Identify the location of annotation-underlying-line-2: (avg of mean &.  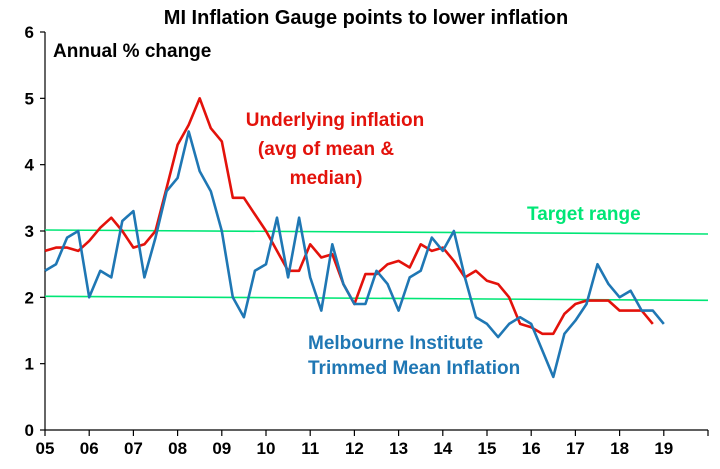
(326, 149).